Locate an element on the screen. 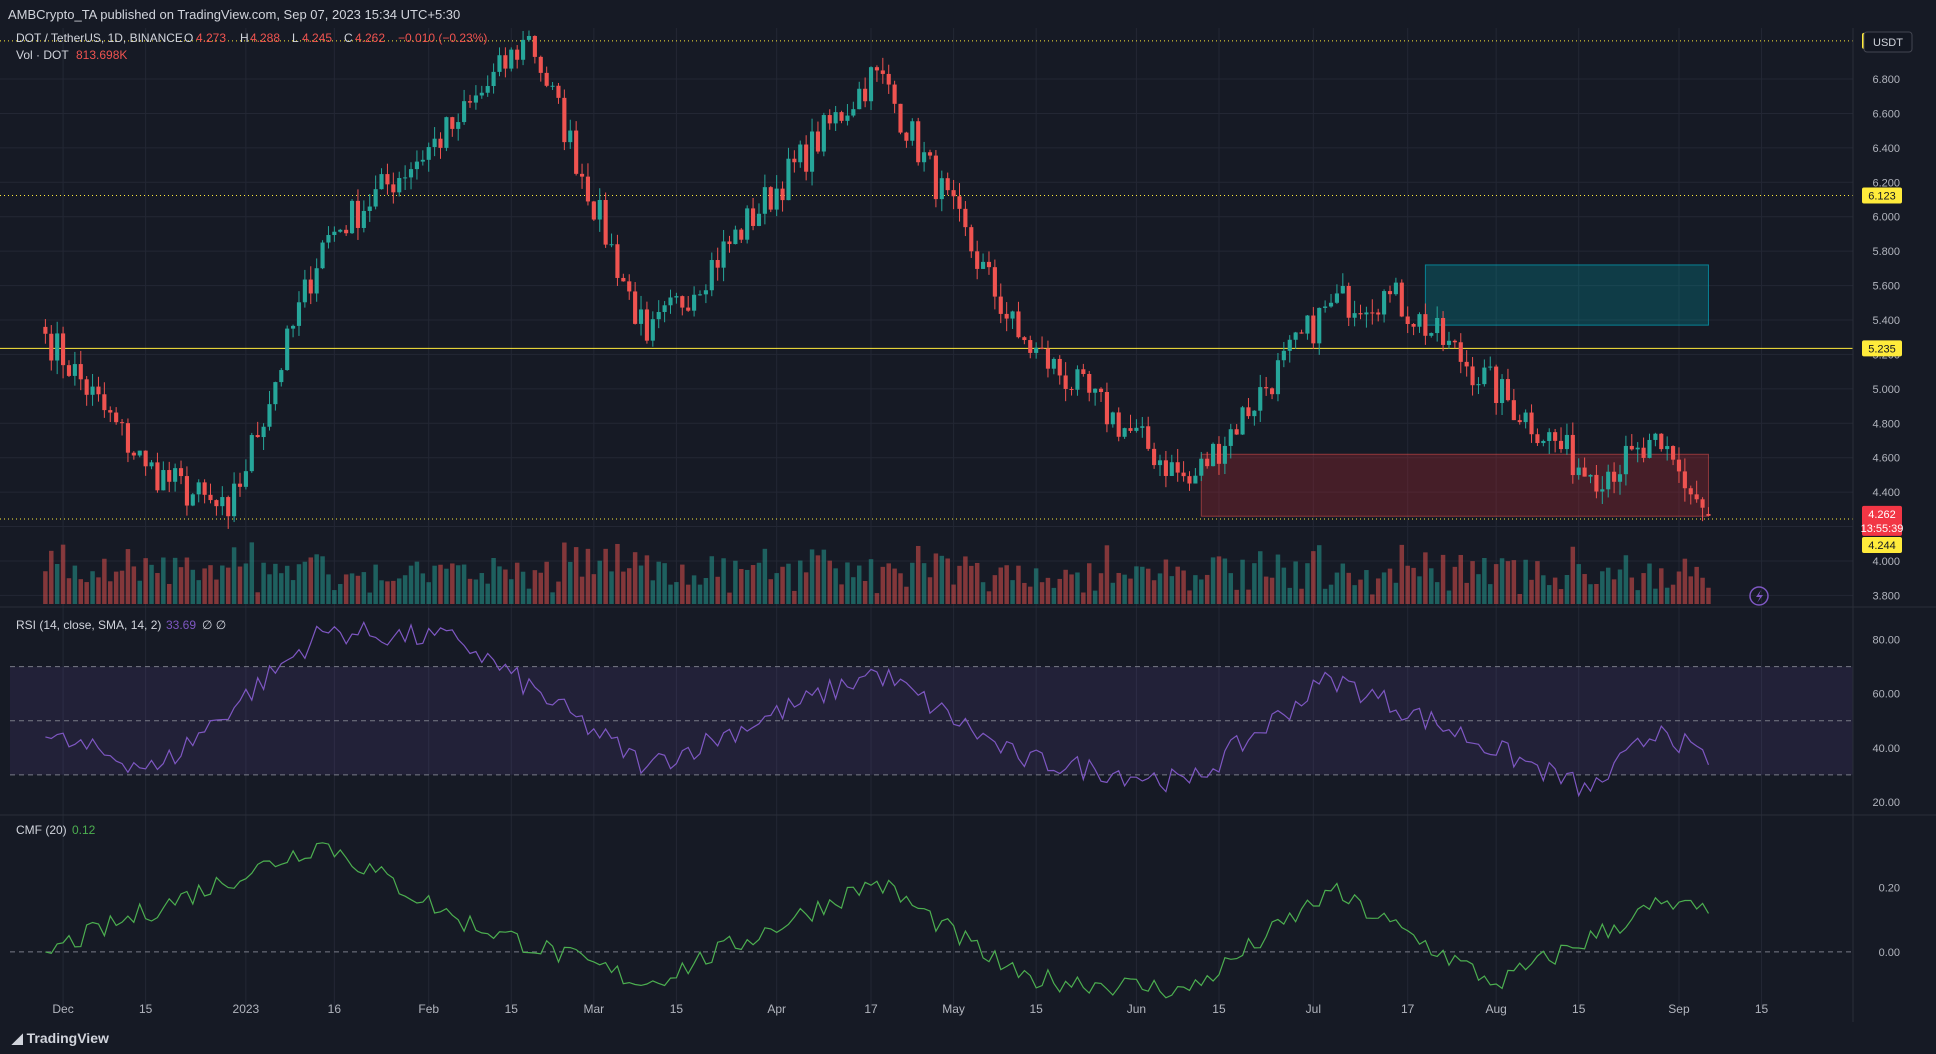  cmf-y-tick-label: 0.20 is located at coordinates (1889, 889).